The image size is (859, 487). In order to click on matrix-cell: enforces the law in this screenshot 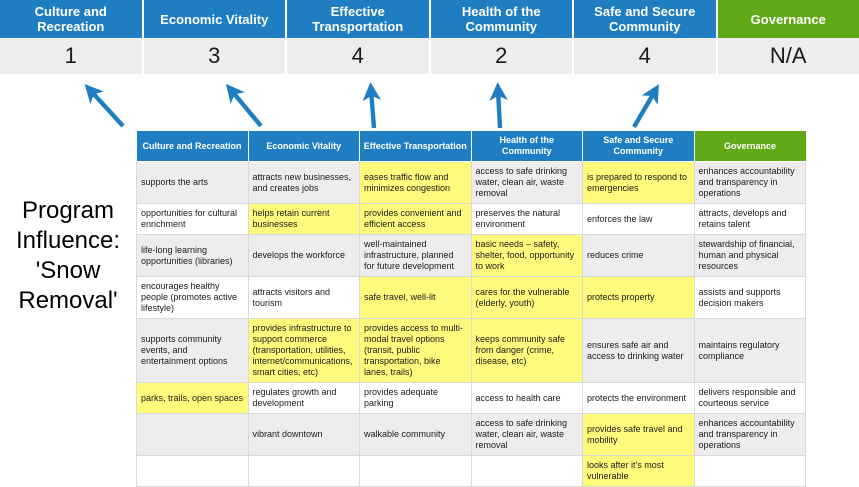, I will do `click(639, 219)`.